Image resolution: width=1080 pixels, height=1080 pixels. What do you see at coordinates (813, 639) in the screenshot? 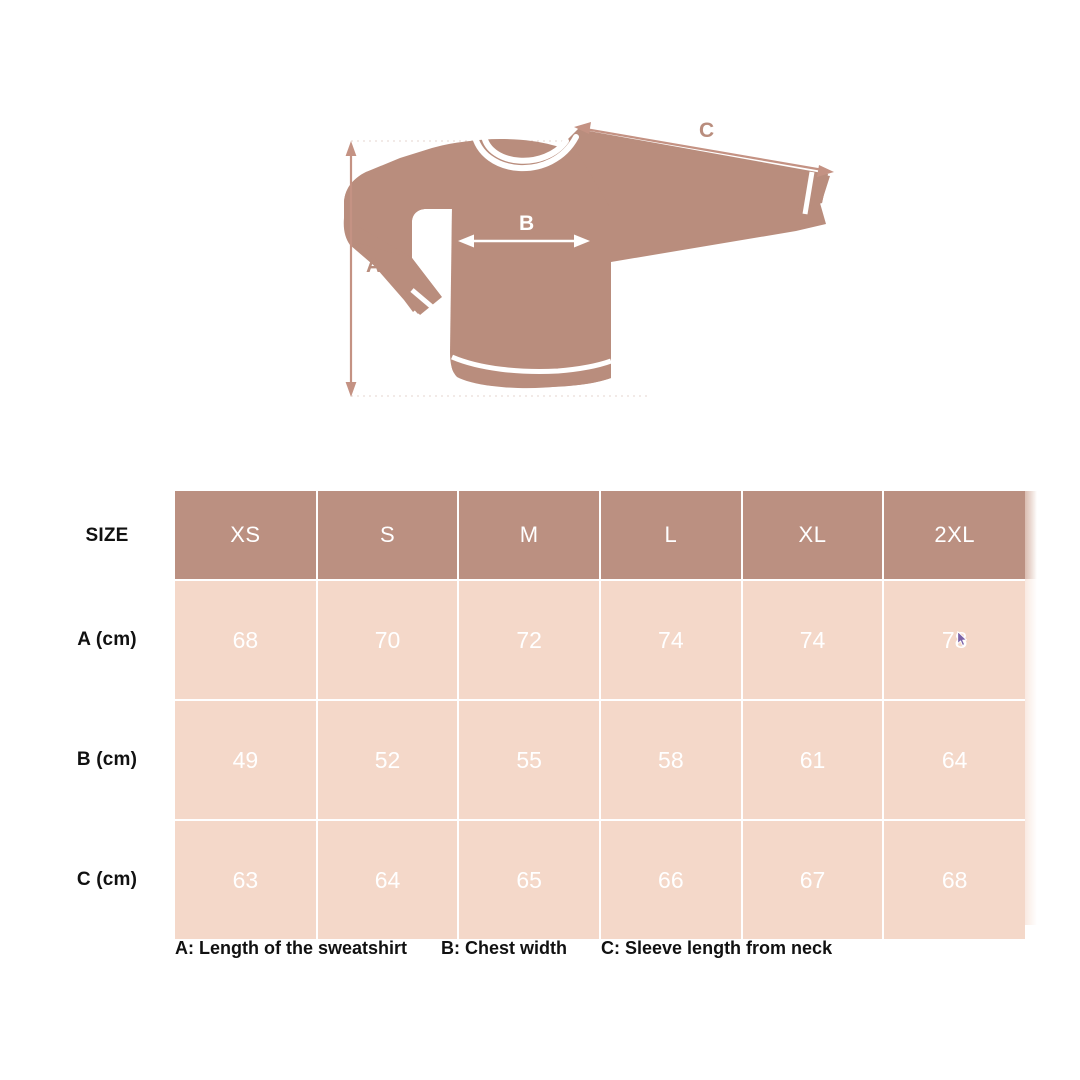
I see `cell-a-xl: 74` at bounding box center [813, 639].